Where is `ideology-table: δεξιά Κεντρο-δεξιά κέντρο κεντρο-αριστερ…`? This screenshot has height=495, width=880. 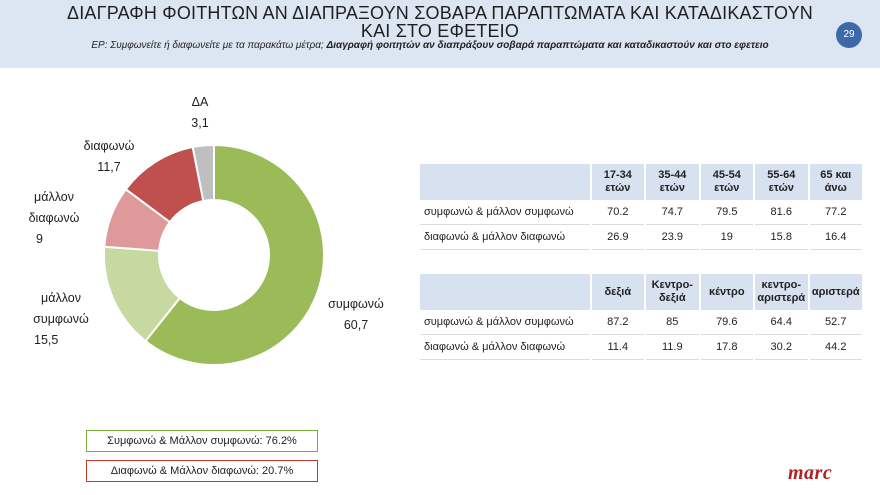
ideology-table: δεξιά Κεντρο-δεξιά κέντρο κεντρο-αριστερ… is located at coordinates (641, 317).